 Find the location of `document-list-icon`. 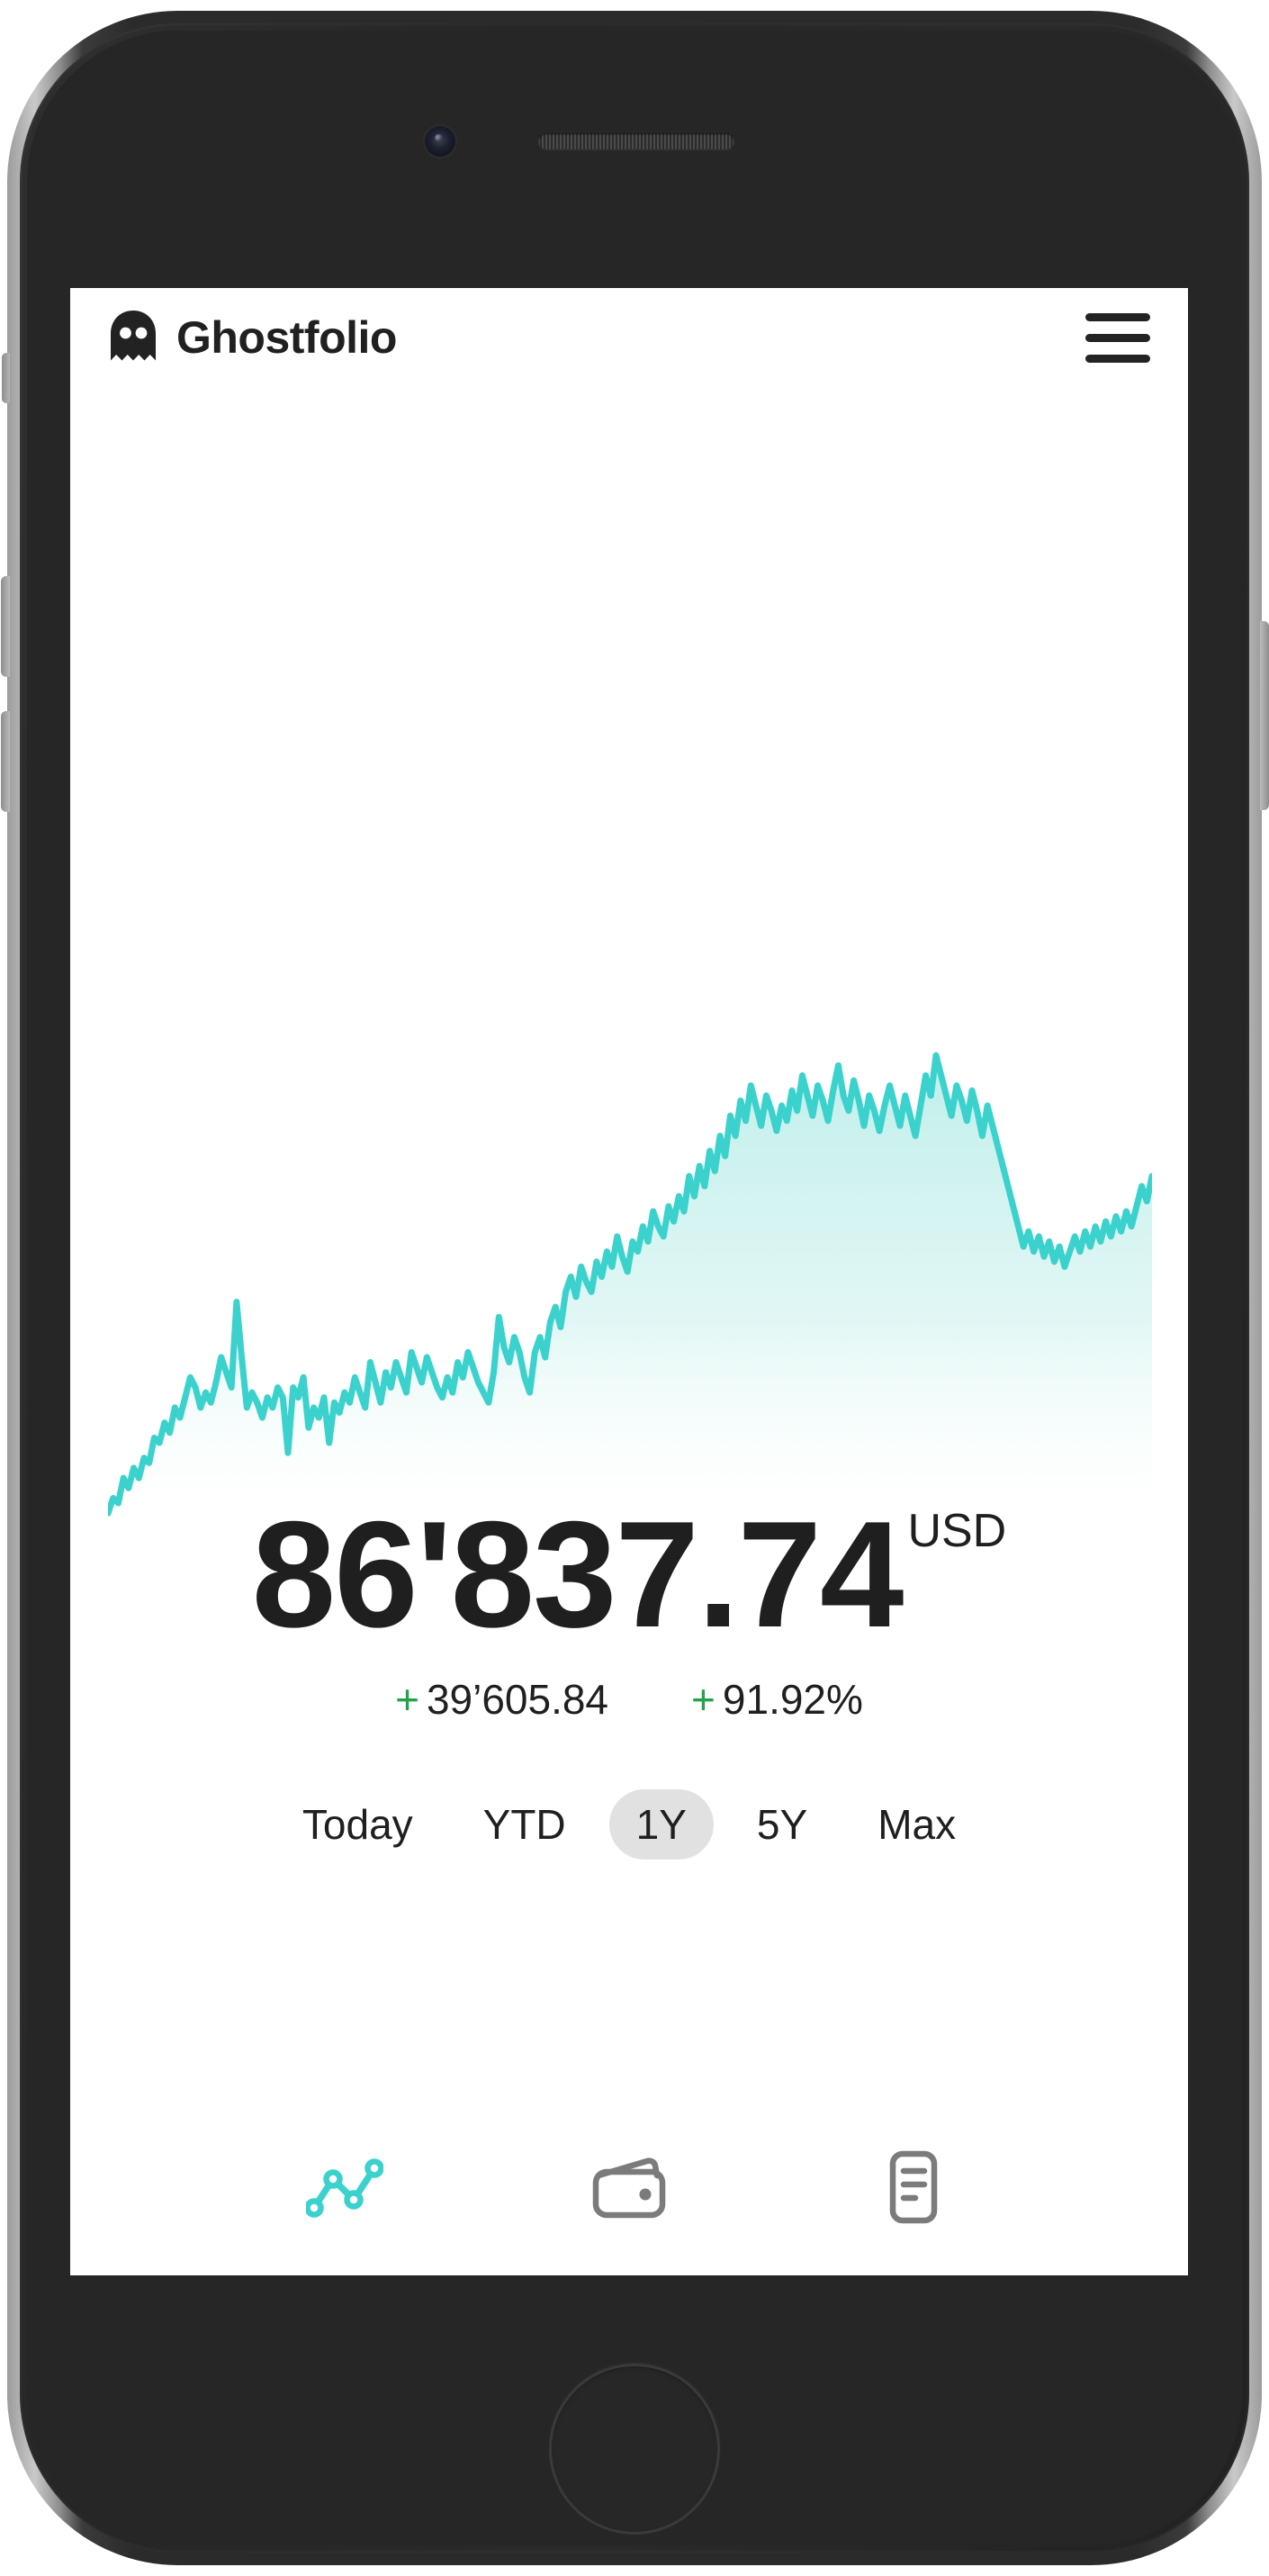

document-list-icon is located at coordinates (913, 2189).